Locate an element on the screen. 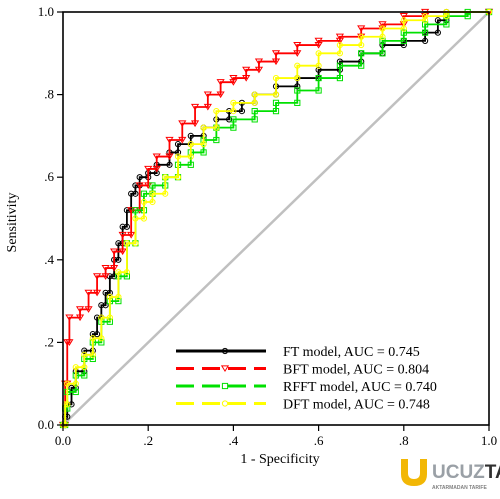  x-axis-ticks: 0.0 .2 .4 .6 .8 1.0 is located at coordinates (276, 436).